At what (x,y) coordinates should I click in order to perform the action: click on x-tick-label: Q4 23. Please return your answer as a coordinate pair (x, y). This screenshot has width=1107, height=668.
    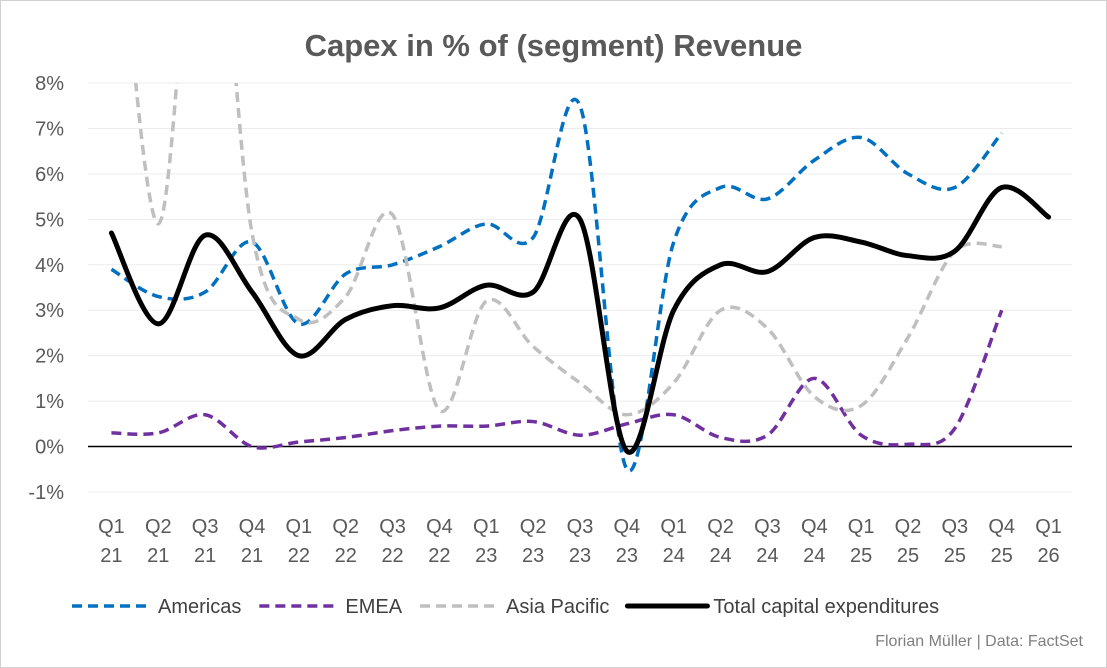
    Looking at the image, I should click on (627, 541).